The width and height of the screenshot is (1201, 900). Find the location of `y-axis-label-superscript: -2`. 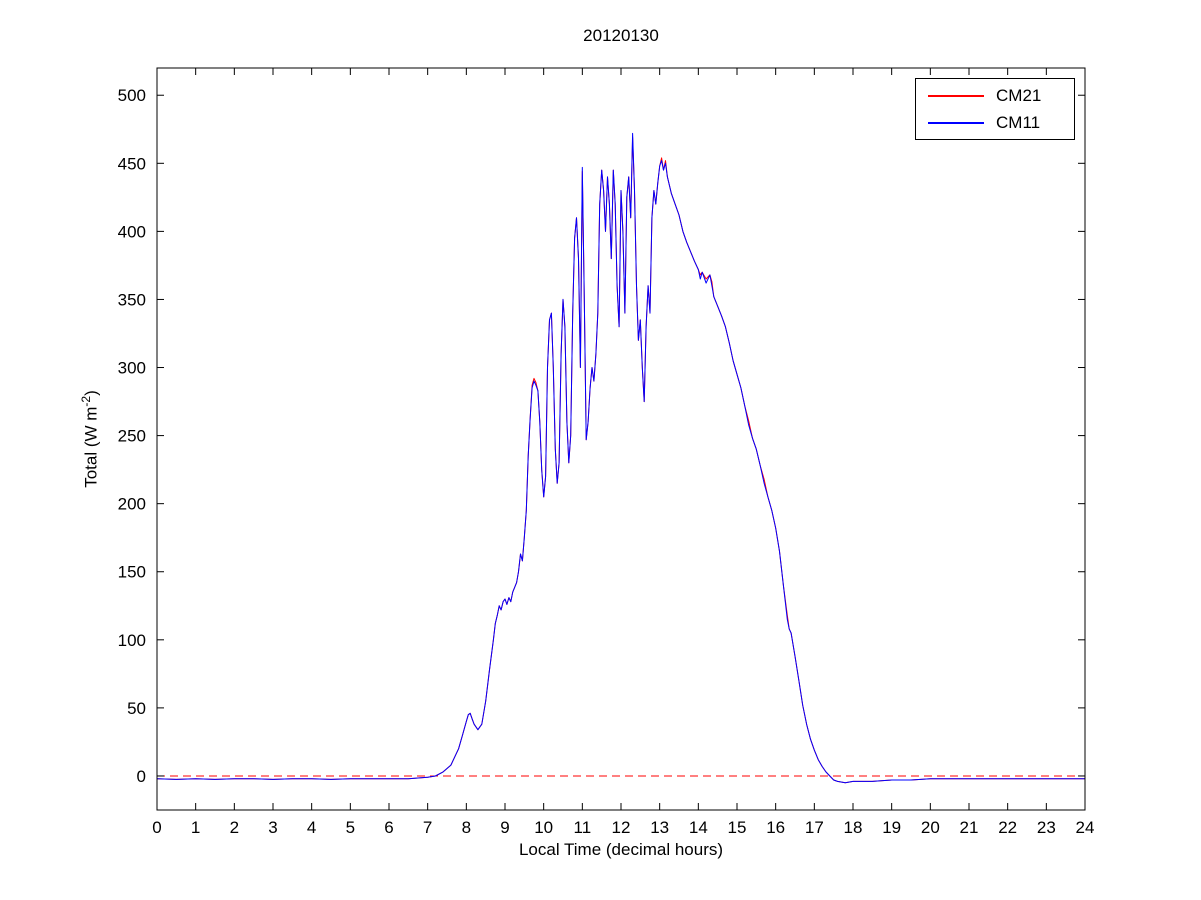

y-axis-label-superscript: -2 is located at coordinates (86, 401).